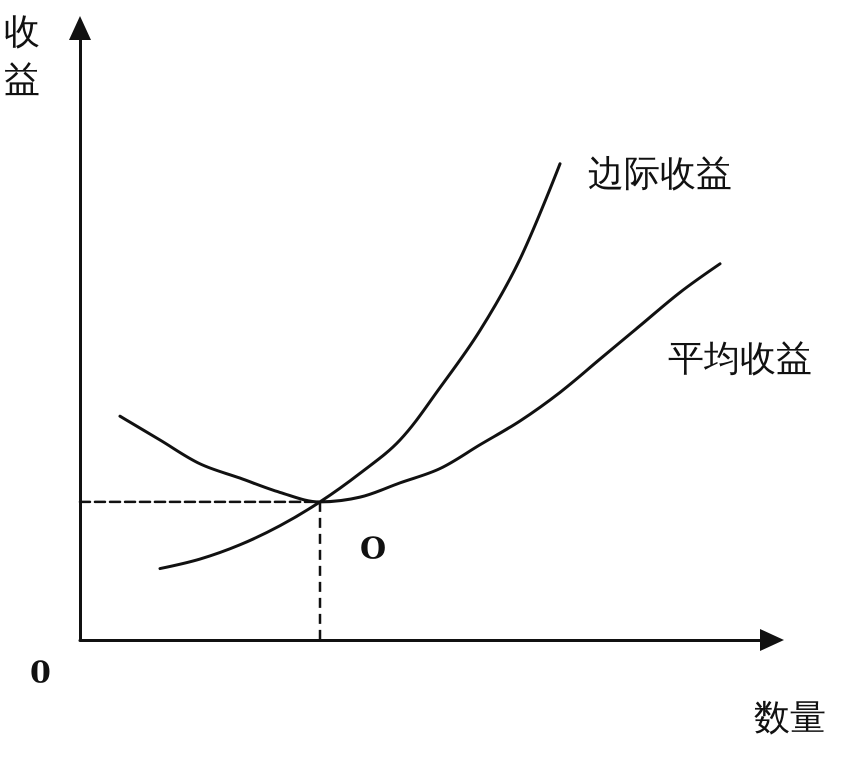 The height and width of the screenshot is (764, 848). Describe the element at coordinates (660, 173) in the screenshot. I see `series-label: 边际收益` at that location.